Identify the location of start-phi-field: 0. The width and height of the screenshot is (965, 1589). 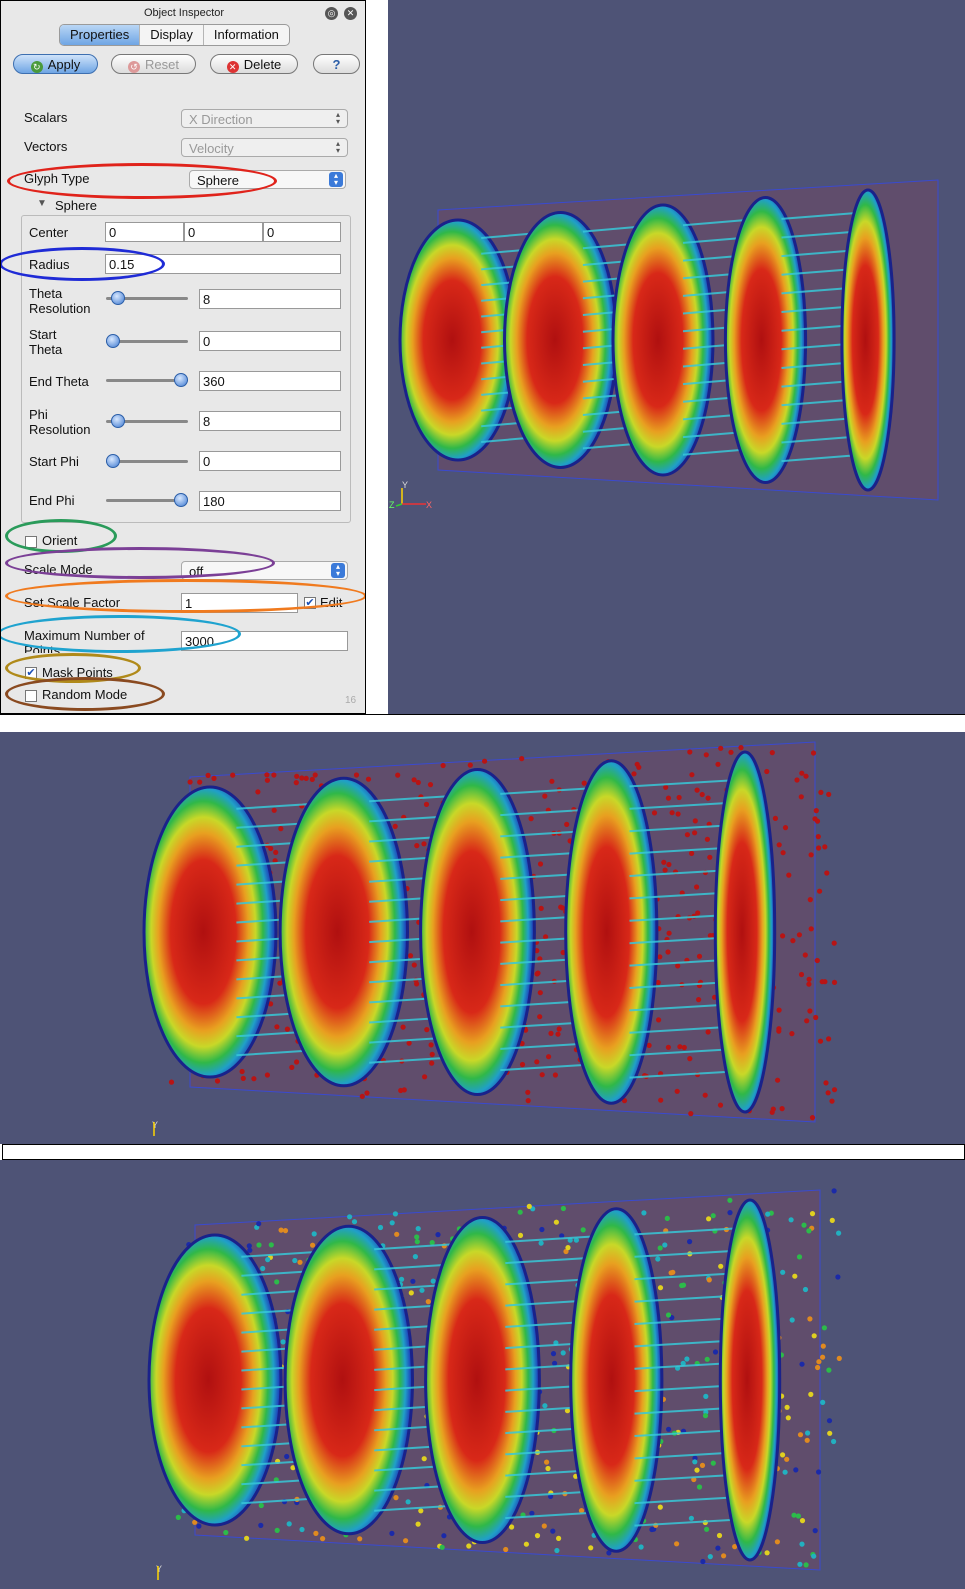
(270, 461).